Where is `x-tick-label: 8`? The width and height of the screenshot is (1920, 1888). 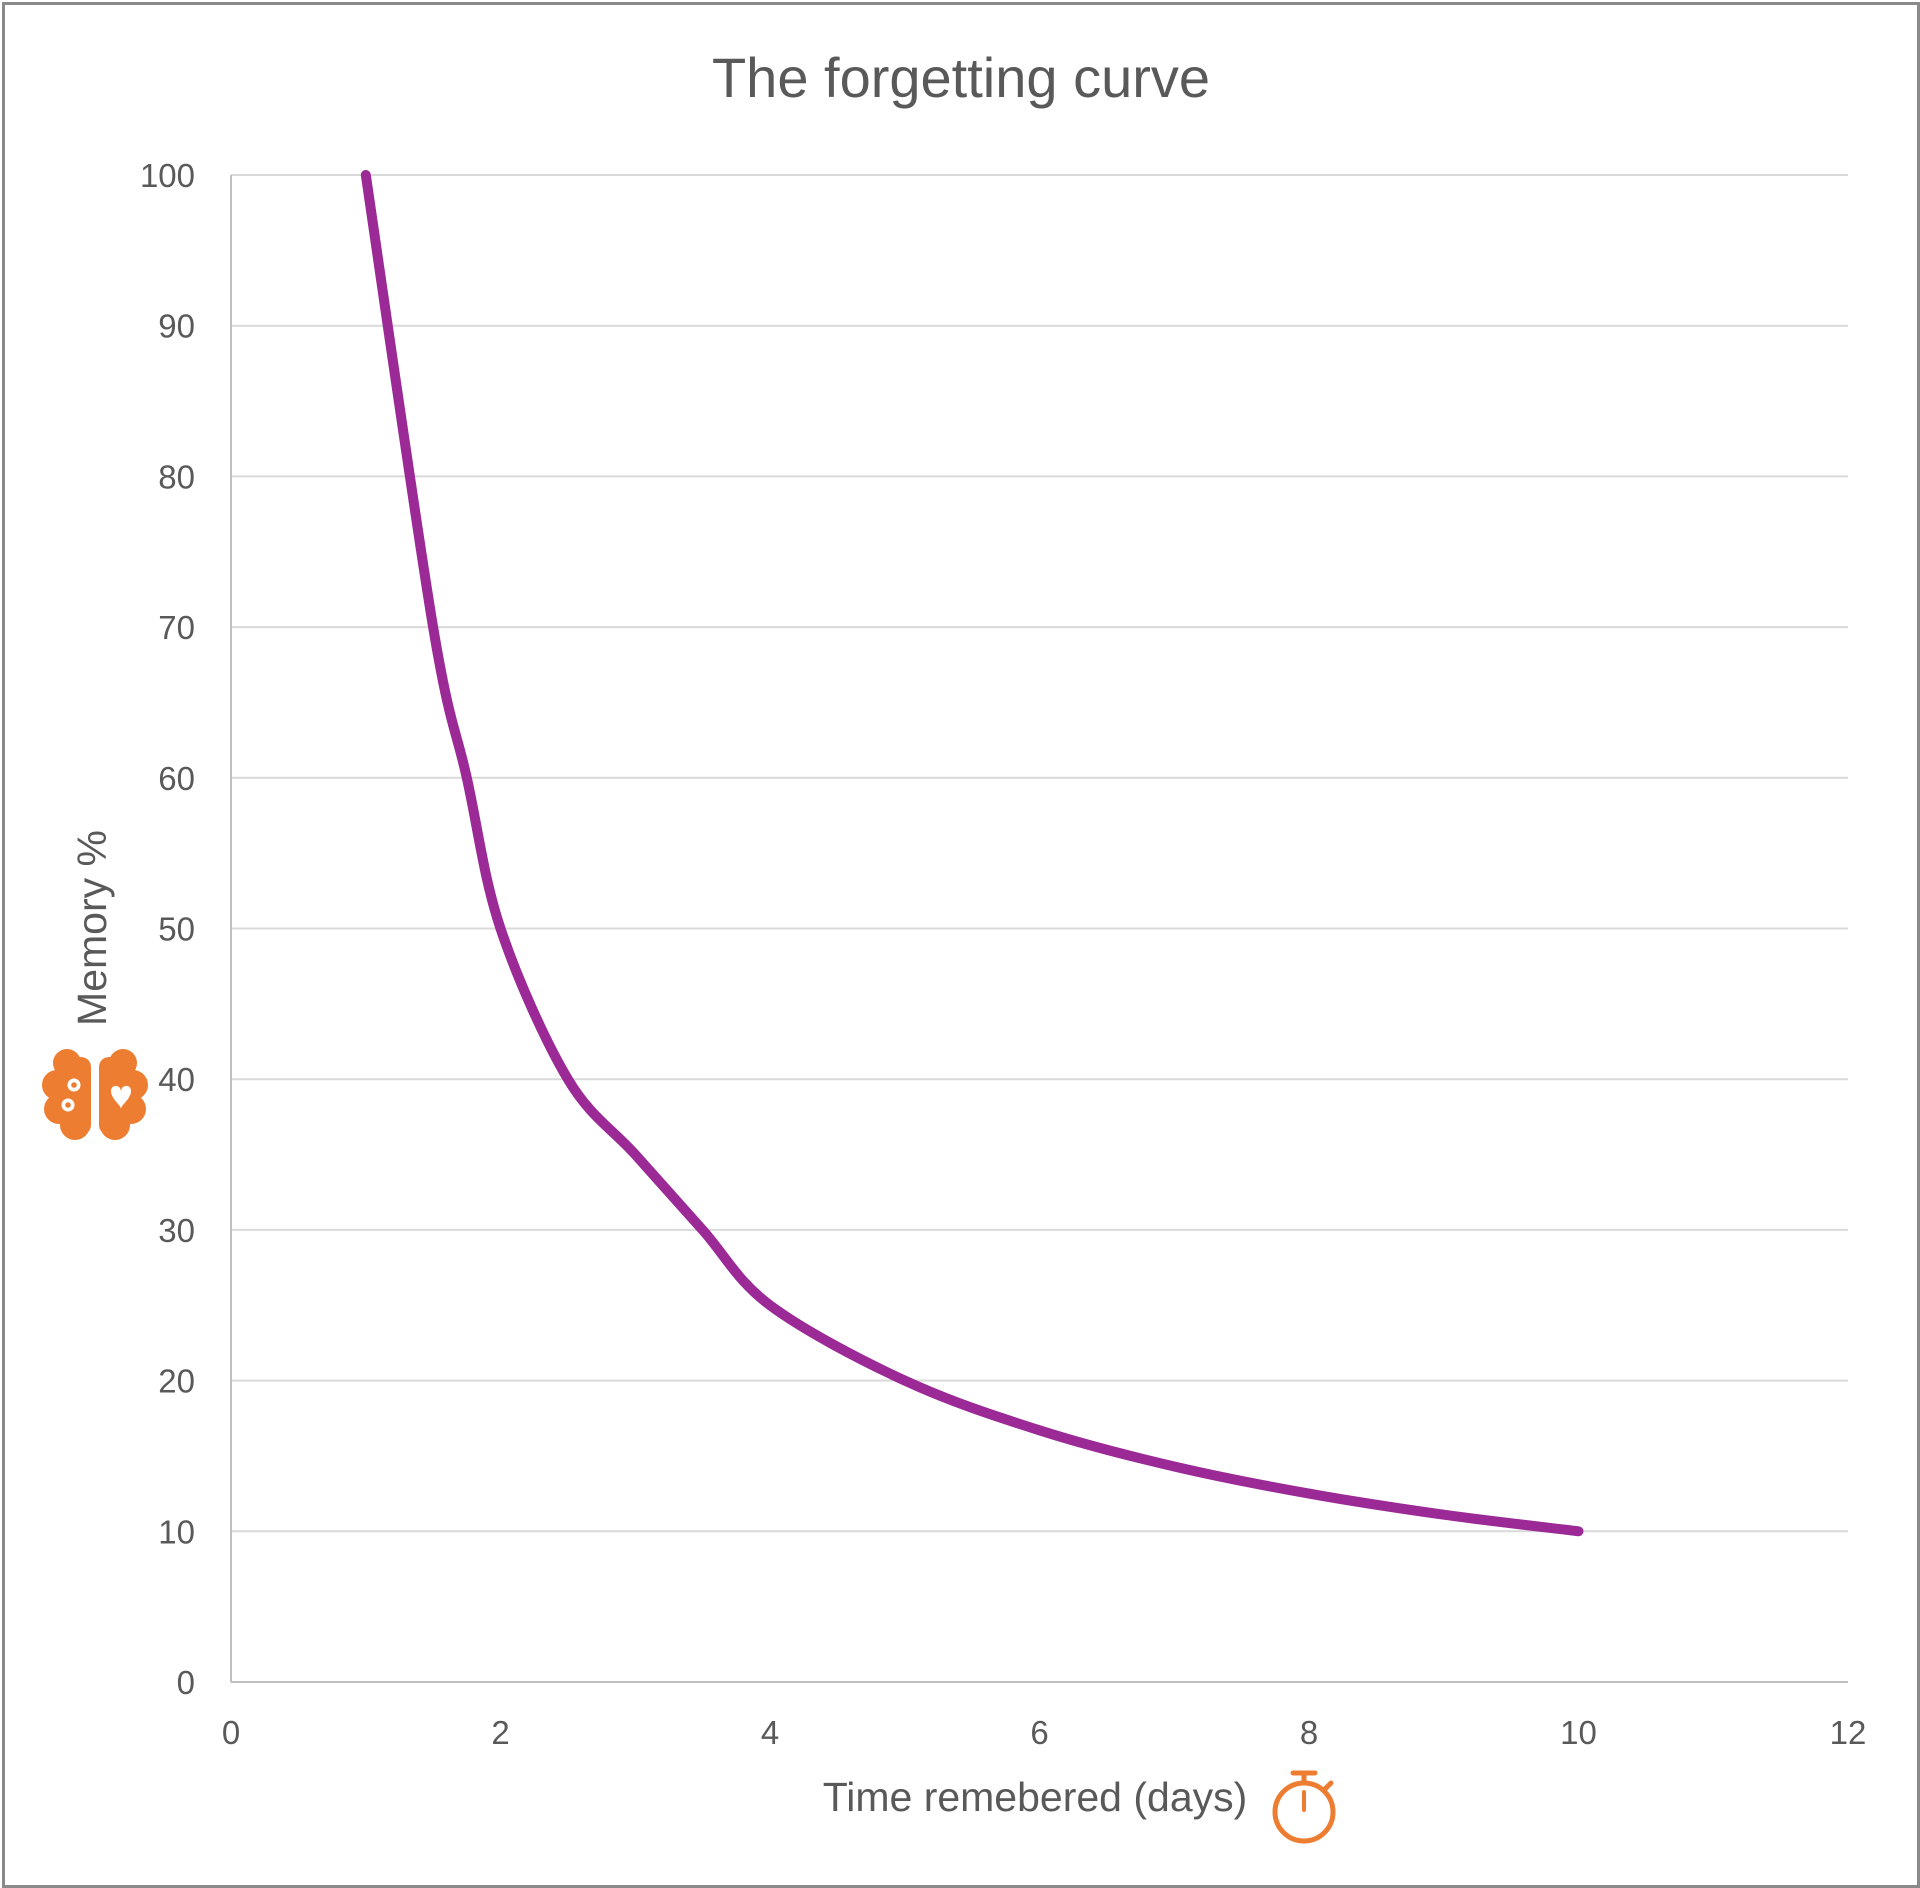 x-tick-label: 8 is located at coordinates (1309, 1732).